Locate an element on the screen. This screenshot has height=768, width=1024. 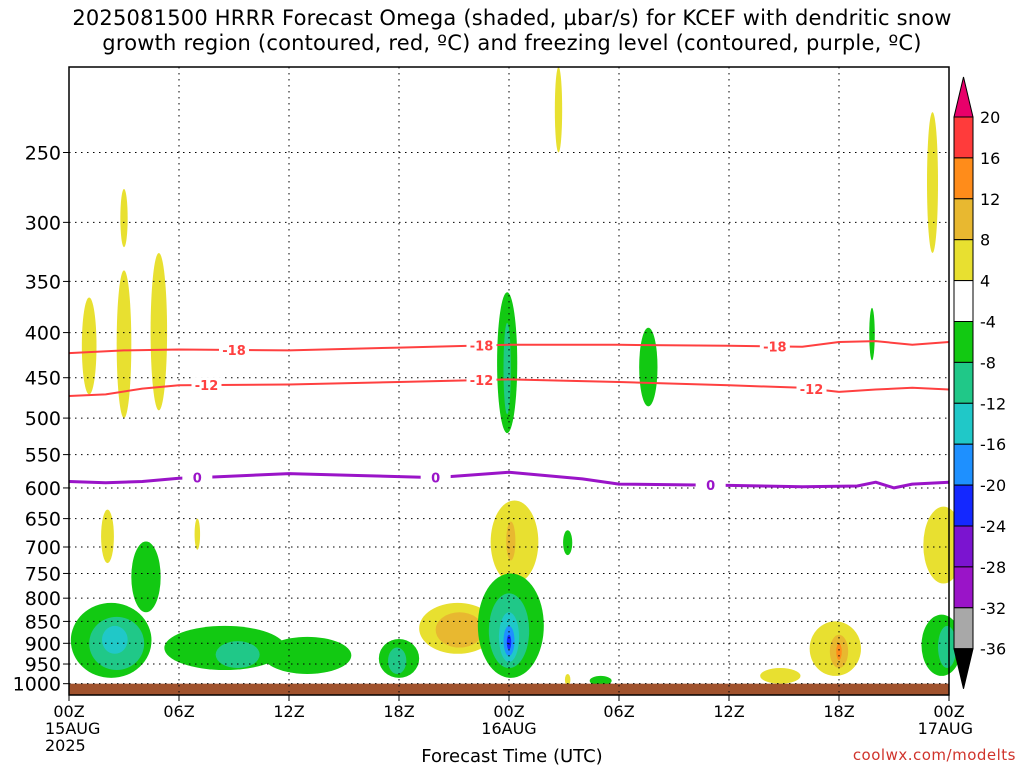
x-tick-label: 16AUG is located at coordinates (508, 728).